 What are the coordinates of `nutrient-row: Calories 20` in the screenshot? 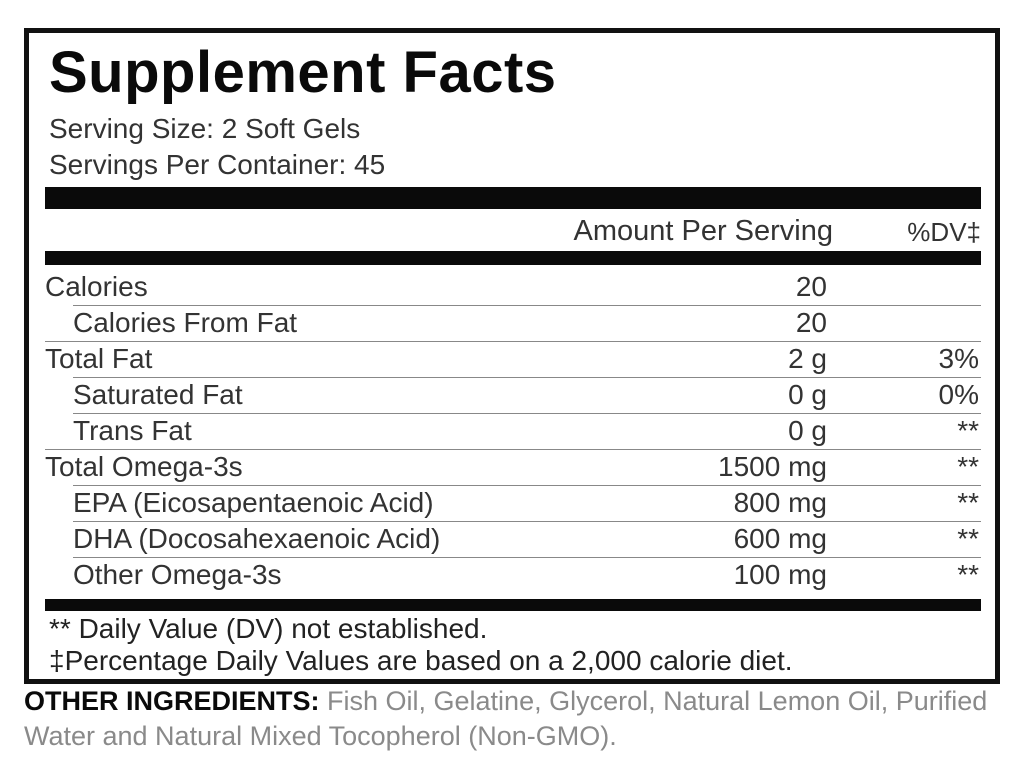 It's located at (513, 287).